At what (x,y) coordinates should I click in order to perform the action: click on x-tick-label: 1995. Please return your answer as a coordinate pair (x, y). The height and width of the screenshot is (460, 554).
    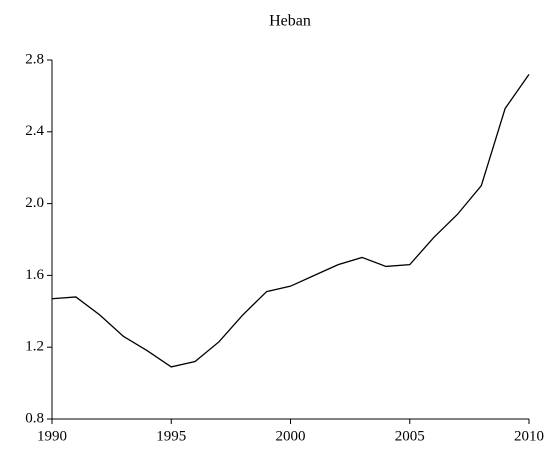
    Looking at the image, I should click on (171, 436).